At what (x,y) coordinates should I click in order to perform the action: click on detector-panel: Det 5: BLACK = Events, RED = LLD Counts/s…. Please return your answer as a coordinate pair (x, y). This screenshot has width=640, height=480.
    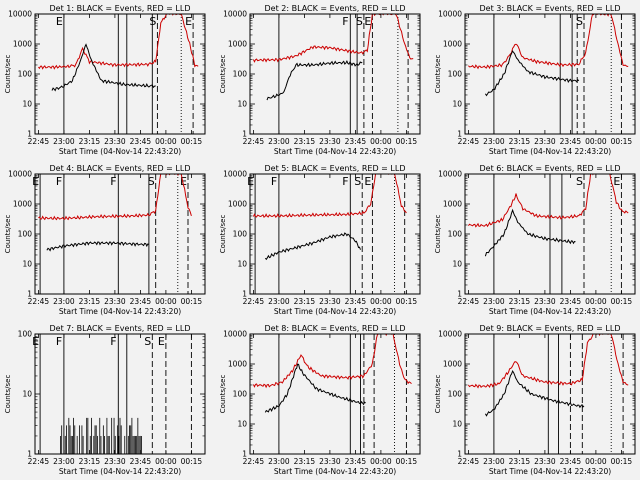
    Looking at the image, I should click on (320, 240).